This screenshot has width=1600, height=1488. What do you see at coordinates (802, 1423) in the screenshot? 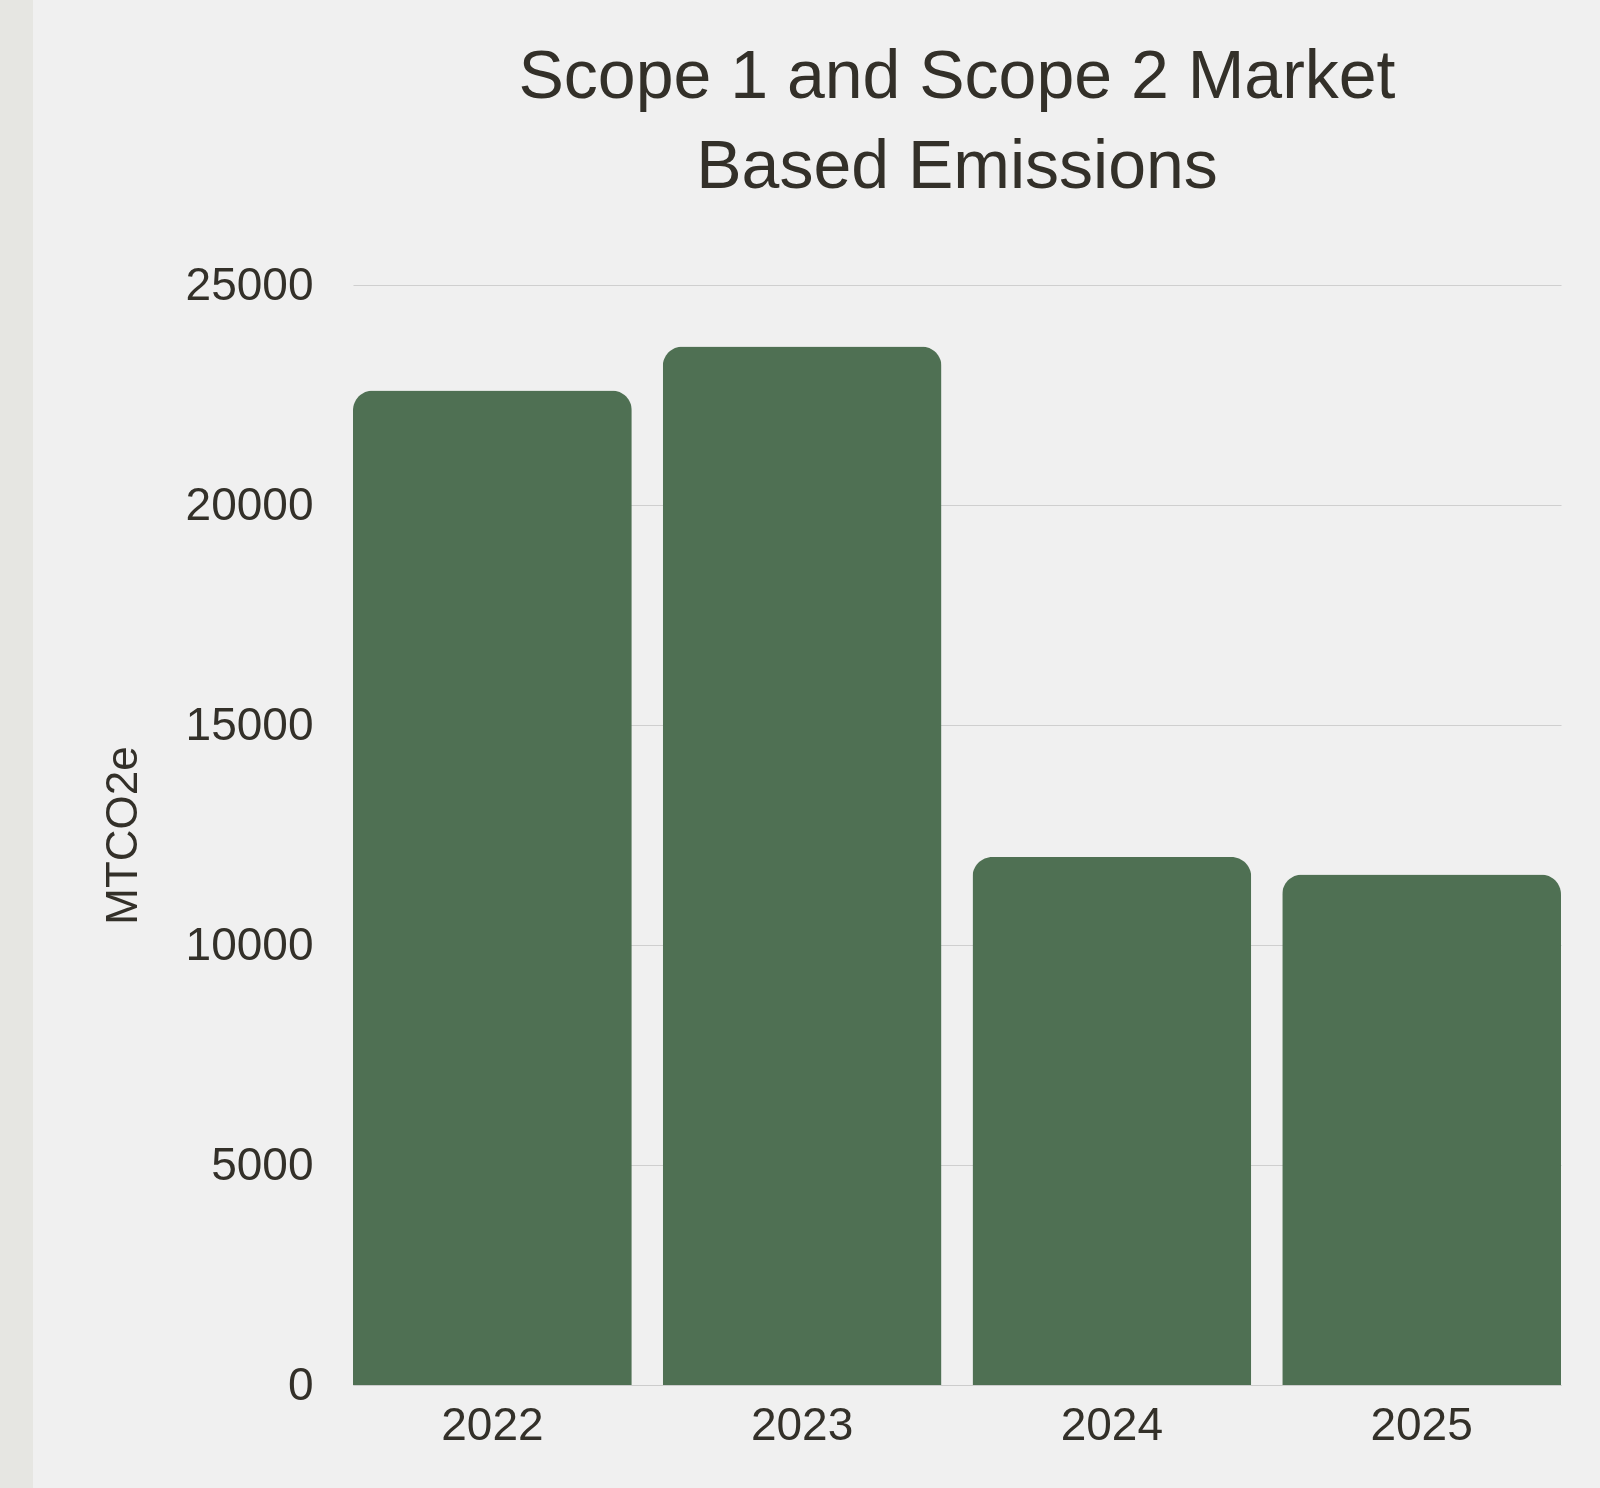
I see `x-tick-label: 2023` at bounding box center [802, 1423].